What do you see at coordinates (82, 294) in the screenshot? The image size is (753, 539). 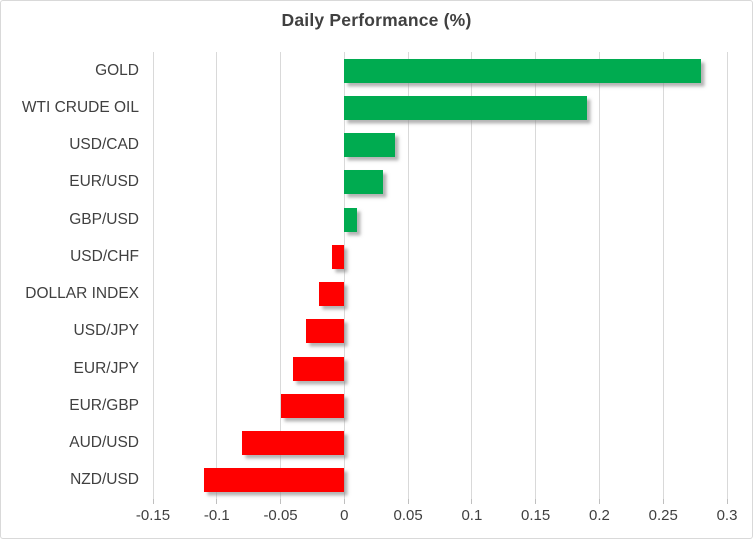 I see `category-label: DOLLAR INDEX` at bounding box center [82, 294].